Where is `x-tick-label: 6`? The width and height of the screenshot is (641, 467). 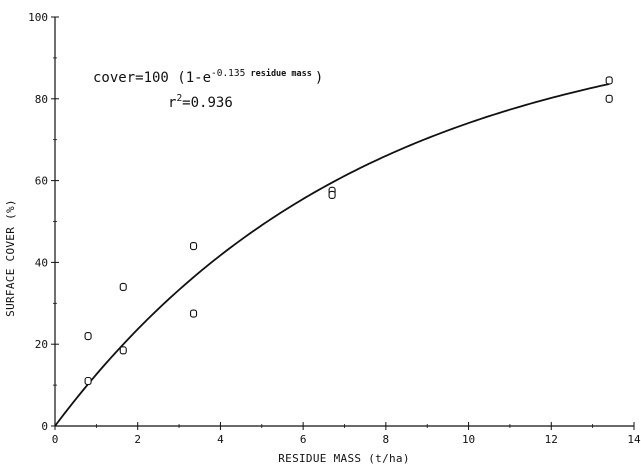
x-tick-label: 6 is located at coordinates (303, 439).